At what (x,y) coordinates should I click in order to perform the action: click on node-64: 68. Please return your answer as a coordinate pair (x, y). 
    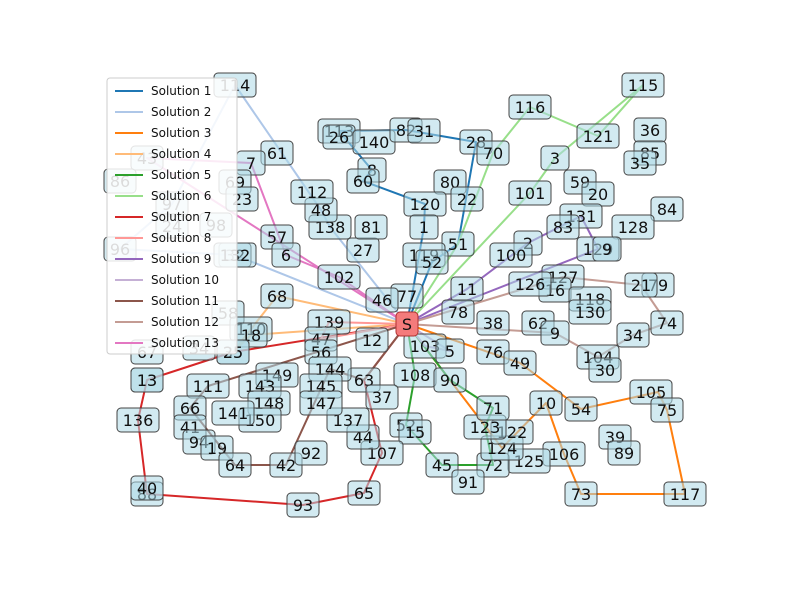
    Looking at the image, I should click on (277, 296).